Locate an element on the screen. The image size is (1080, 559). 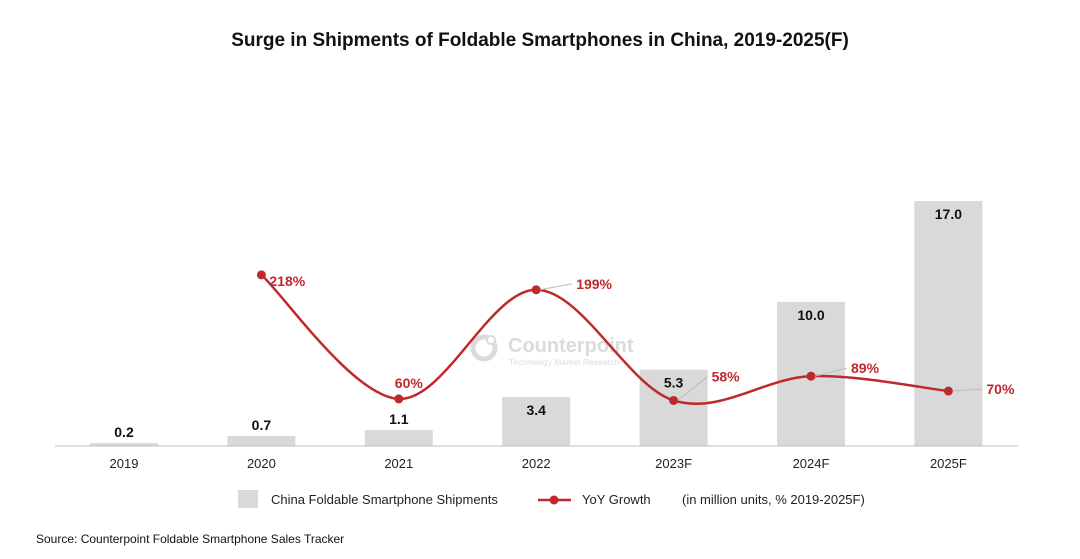
growth-point-2020 is located at coordinates (261, 275).